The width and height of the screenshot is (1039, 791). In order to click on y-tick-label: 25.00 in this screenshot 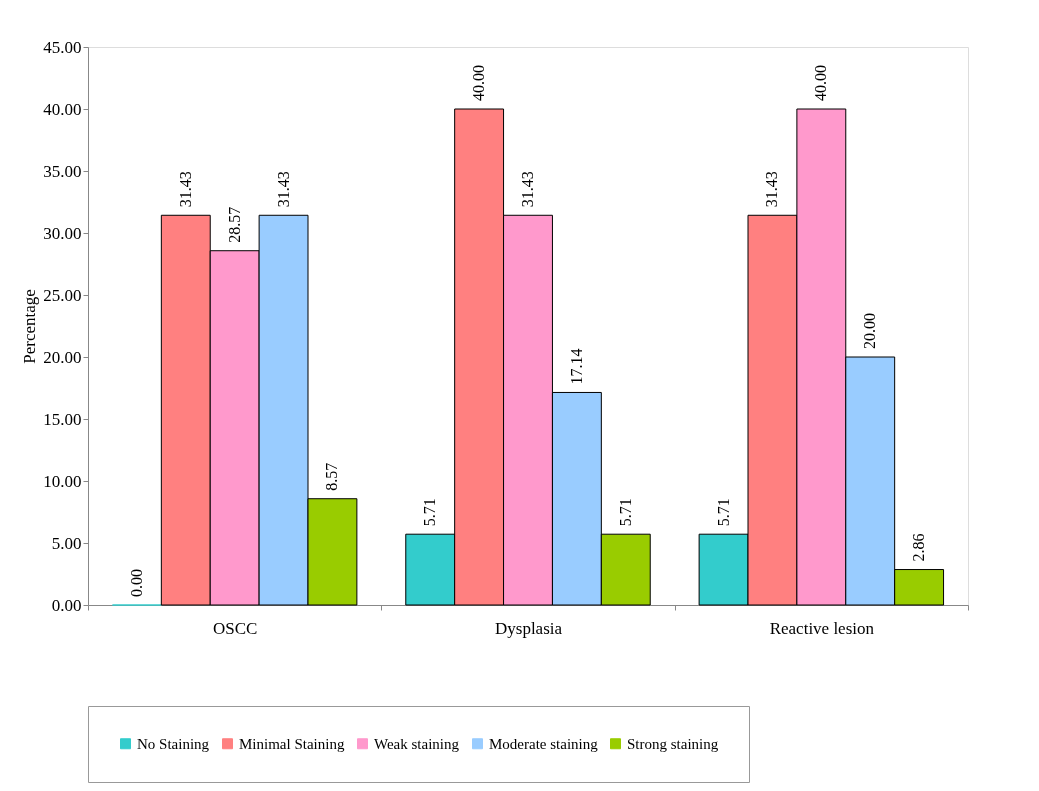, I will do `click(62, 295)`.